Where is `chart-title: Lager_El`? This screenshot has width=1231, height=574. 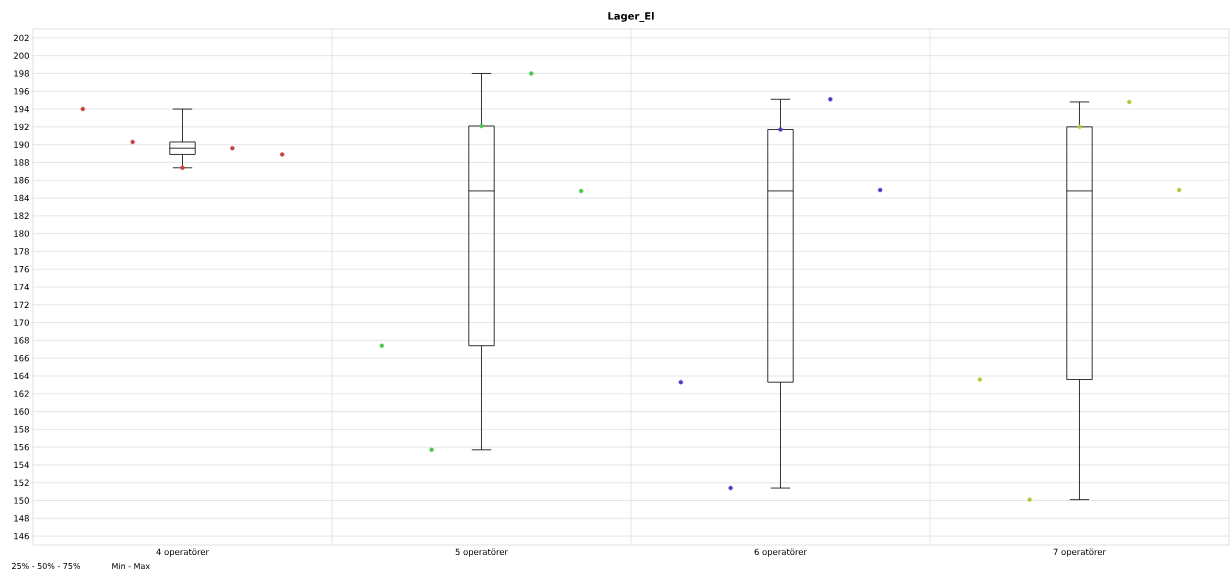
chart-title: Lager_El is located at coordinates (631, 17).